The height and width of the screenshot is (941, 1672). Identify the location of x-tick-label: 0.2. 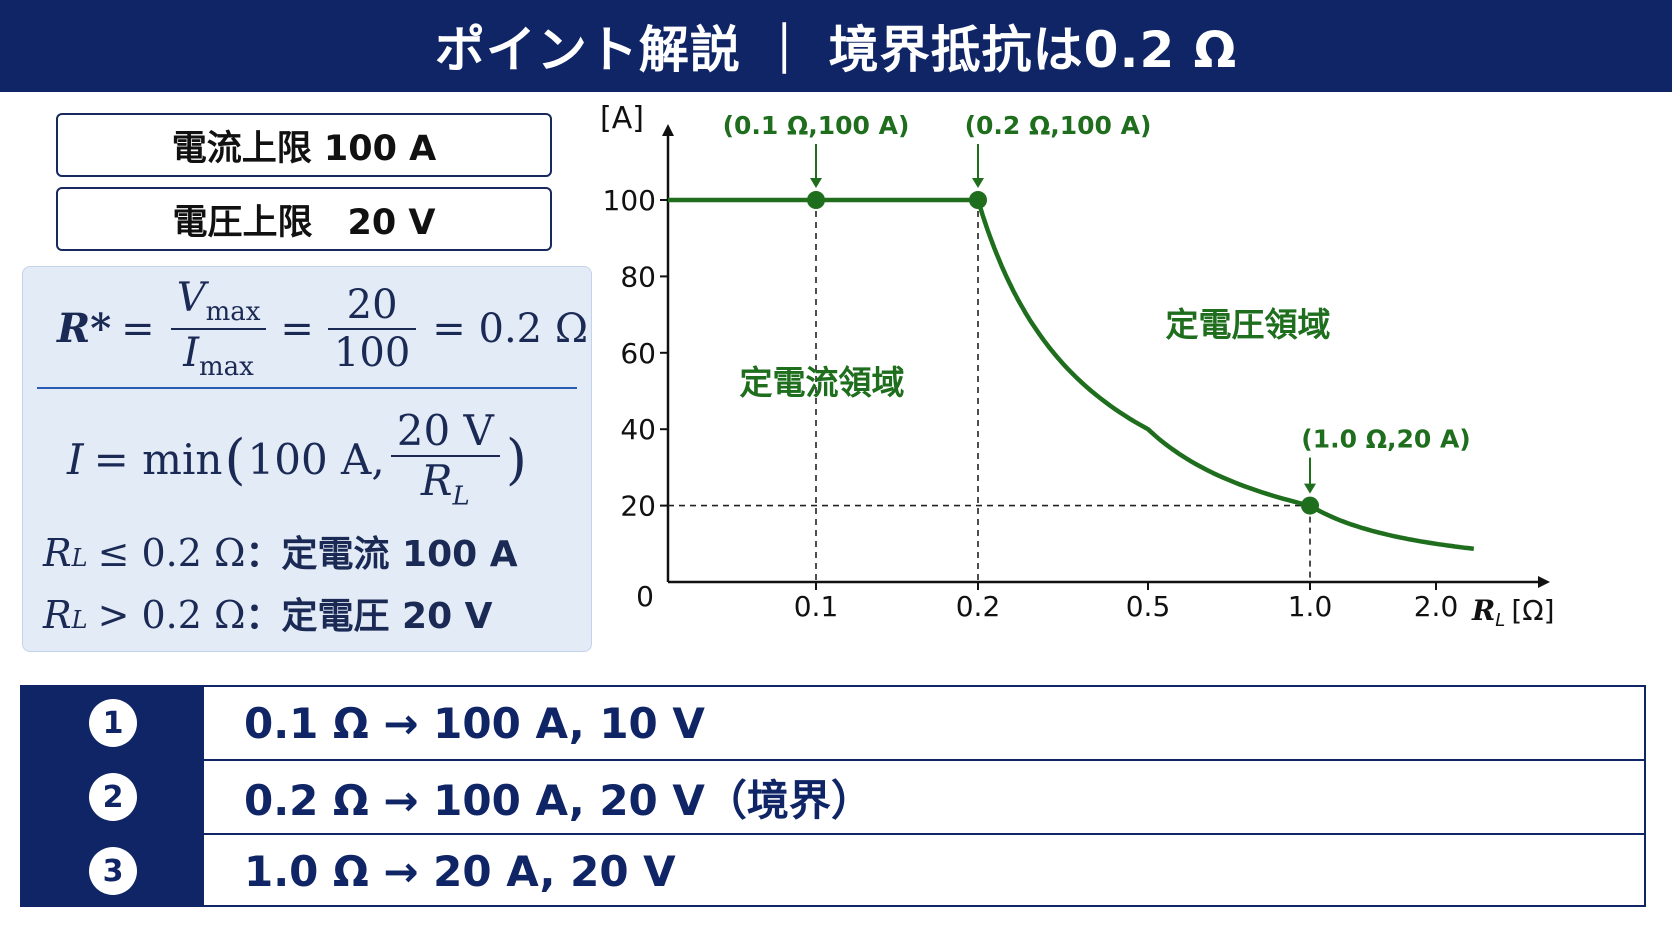
(978, 606).